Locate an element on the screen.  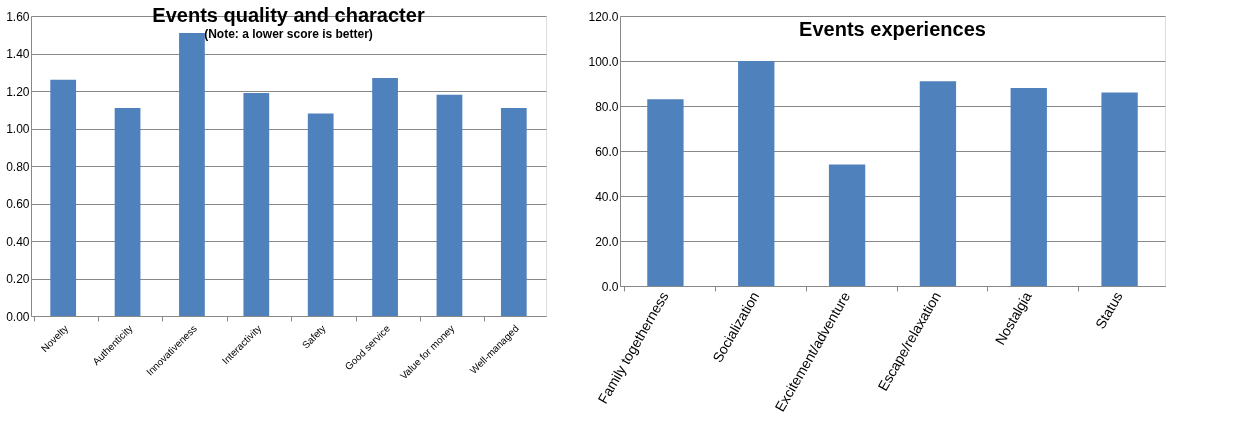
y-tick-label: 20.0 is located at coordinates (607, 241).